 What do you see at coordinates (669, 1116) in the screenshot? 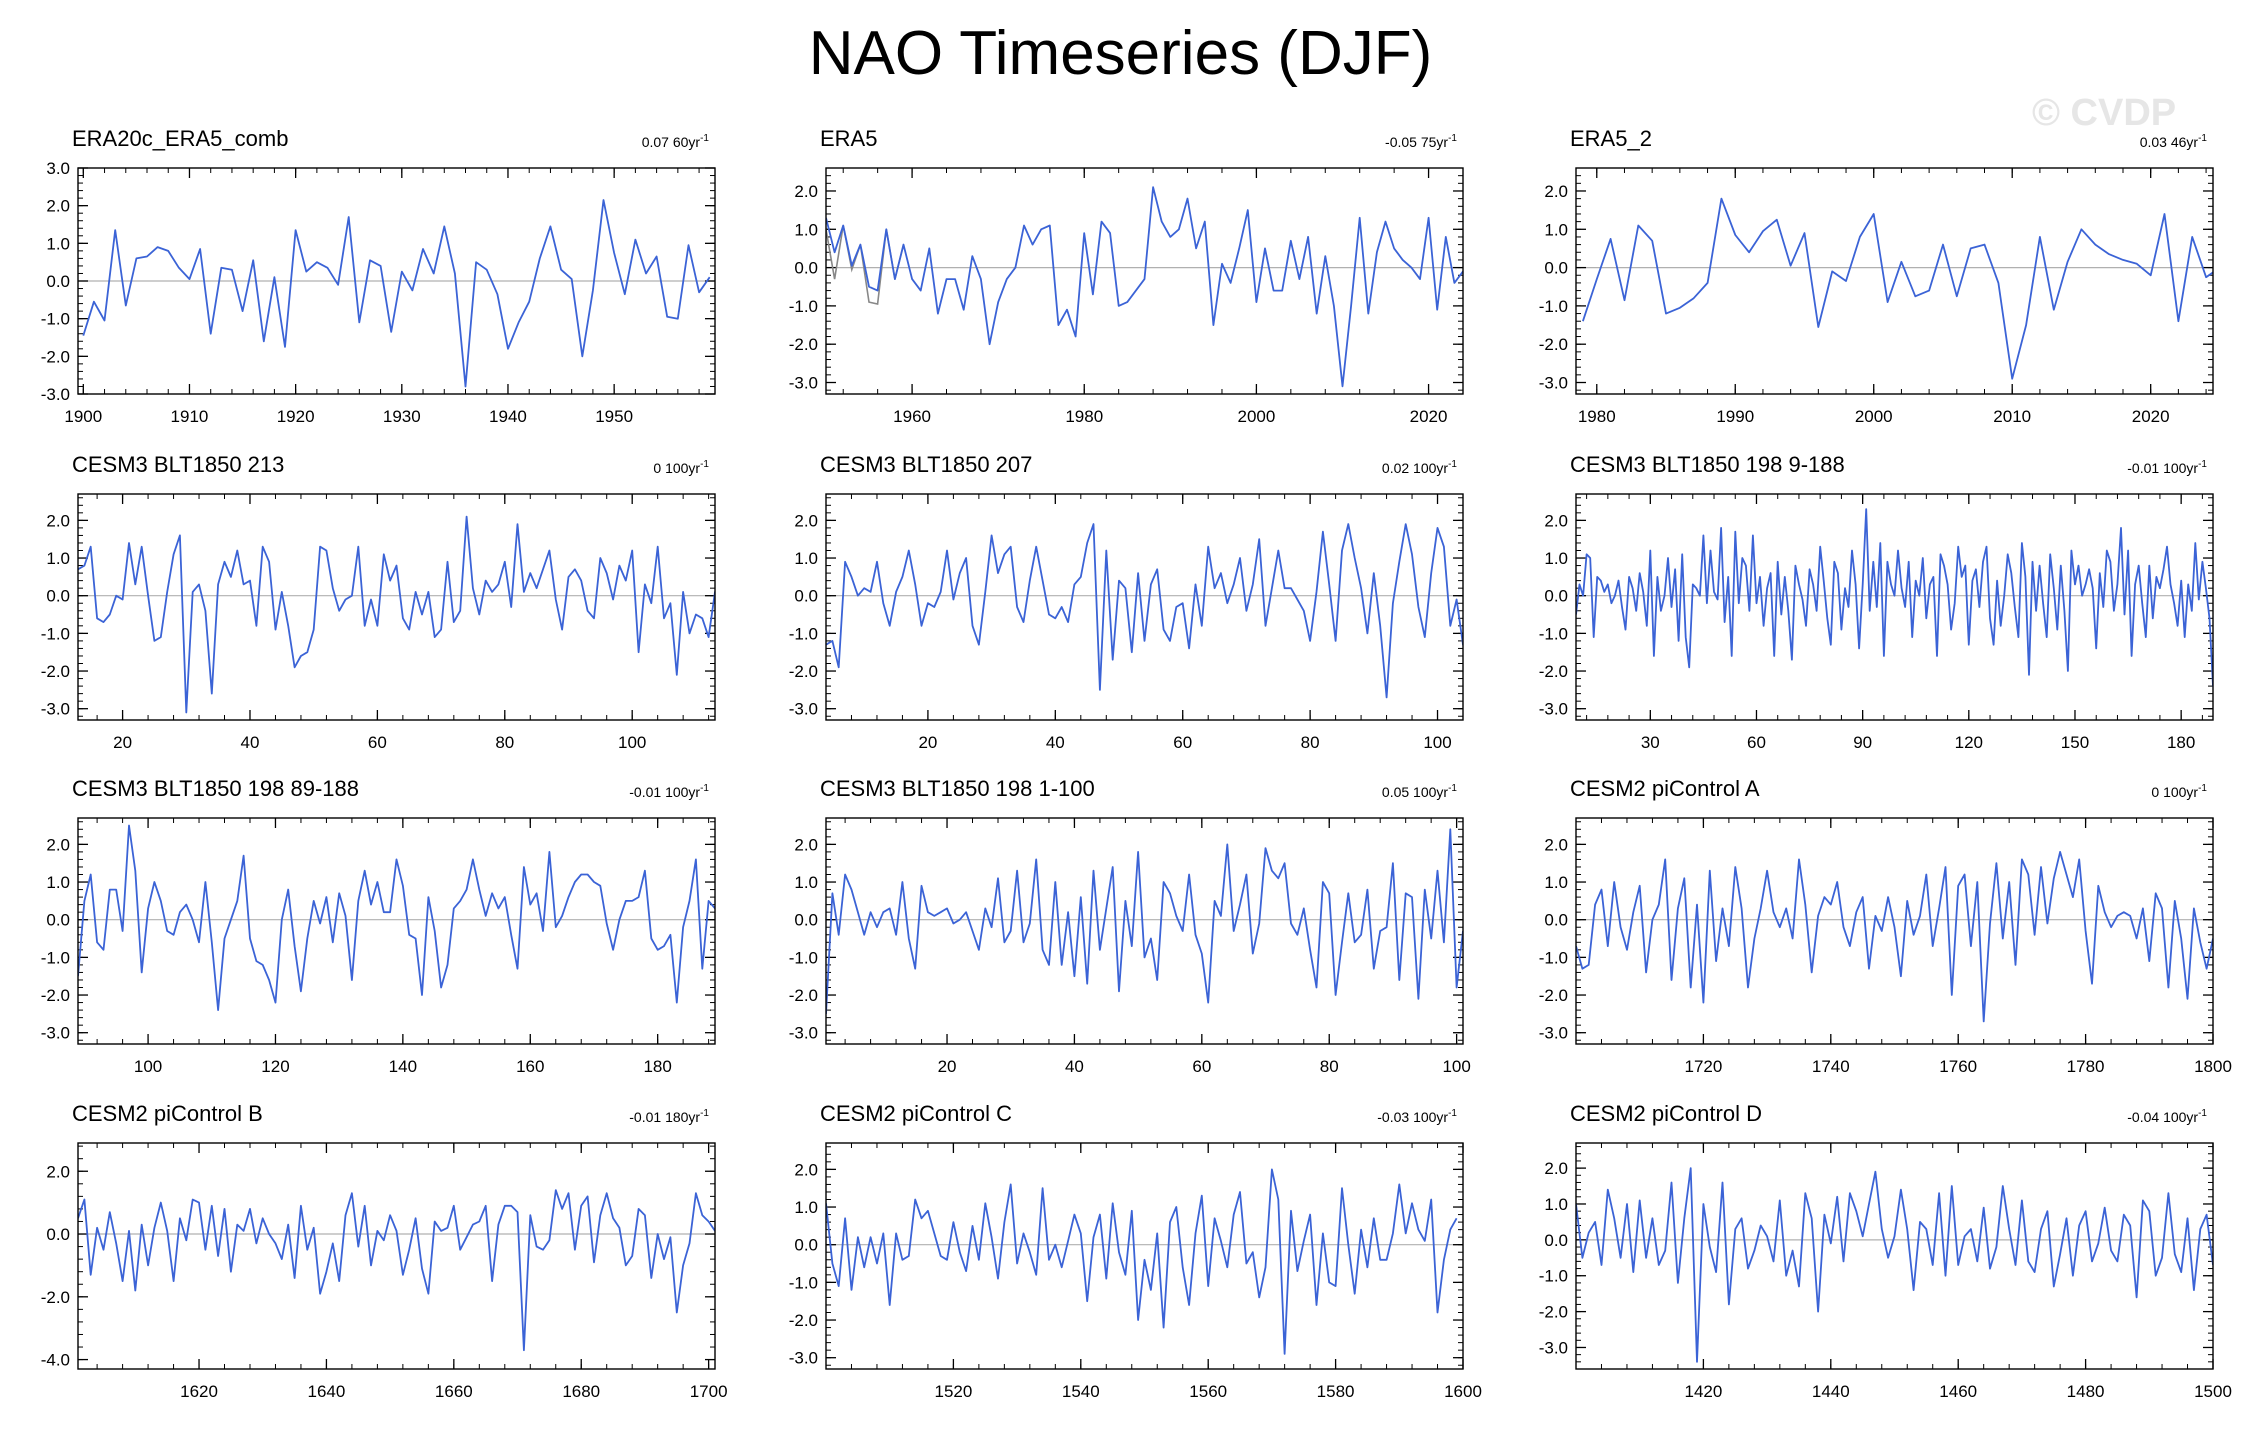
I see `trend-label: -0.01 180yr-1` at bounding box center [669, 1116].